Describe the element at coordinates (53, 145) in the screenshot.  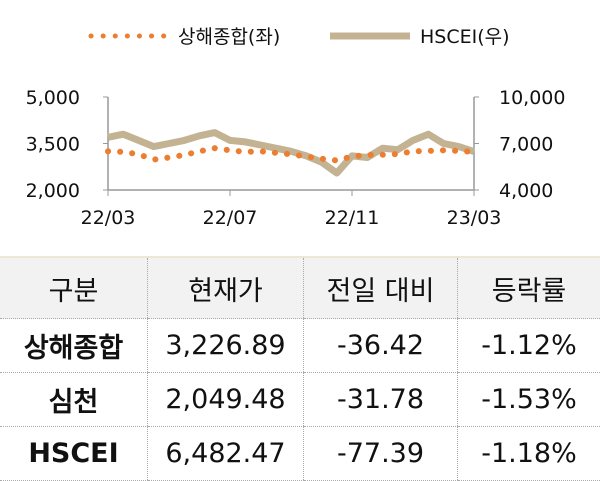
I see `left-tick-label: 3,500` at that location.